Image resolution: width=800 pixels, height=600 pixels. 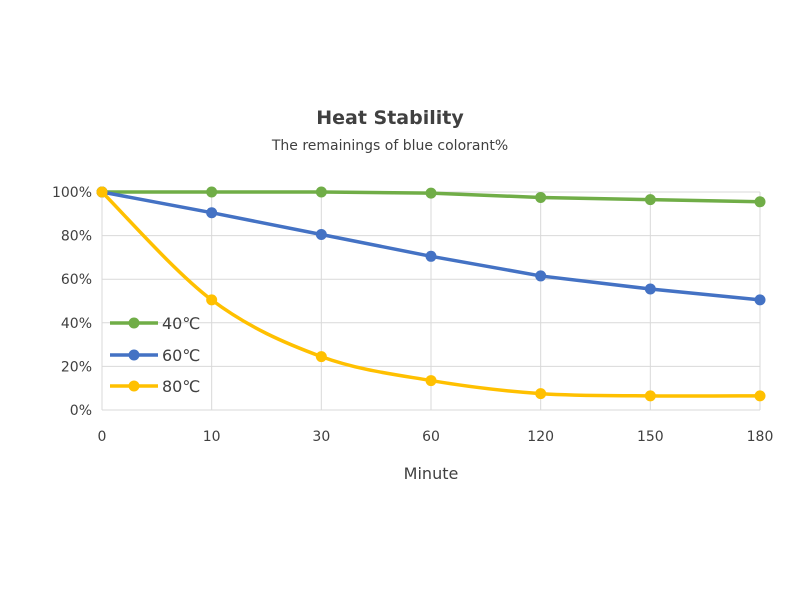 What do you see at coordinates (76, 367) in the screenshot?
I see `y-tick-label: 20%` at bounding box center [76, 367].